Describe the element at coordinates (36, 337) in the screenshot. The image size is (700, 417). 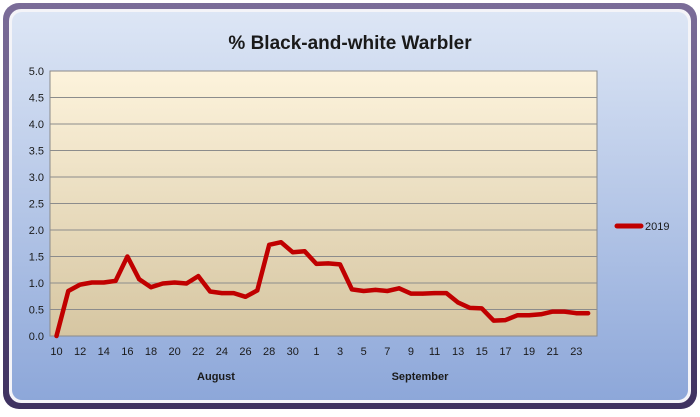
I see `y-tick-label: 0.0` at that location.